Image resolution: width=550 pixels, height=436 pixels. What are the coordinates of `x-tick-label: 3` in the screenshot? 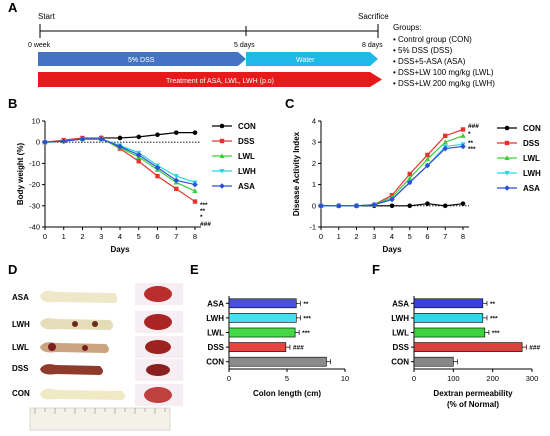 It's located at (374, 236).